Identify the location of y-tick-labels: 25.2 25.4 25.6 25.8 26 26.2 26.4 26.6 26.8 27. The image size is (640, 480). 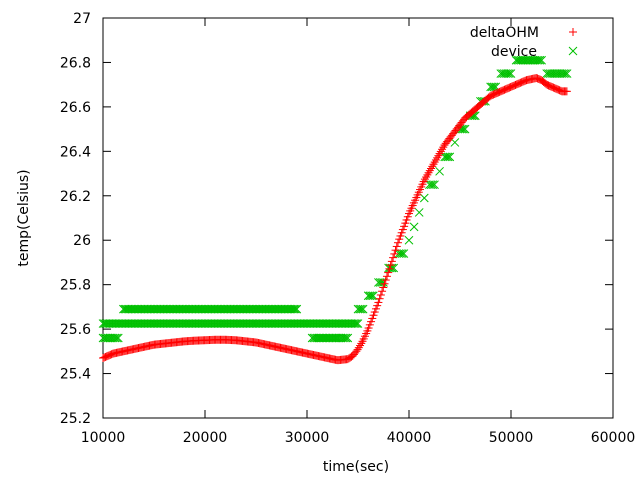
(75, 219).